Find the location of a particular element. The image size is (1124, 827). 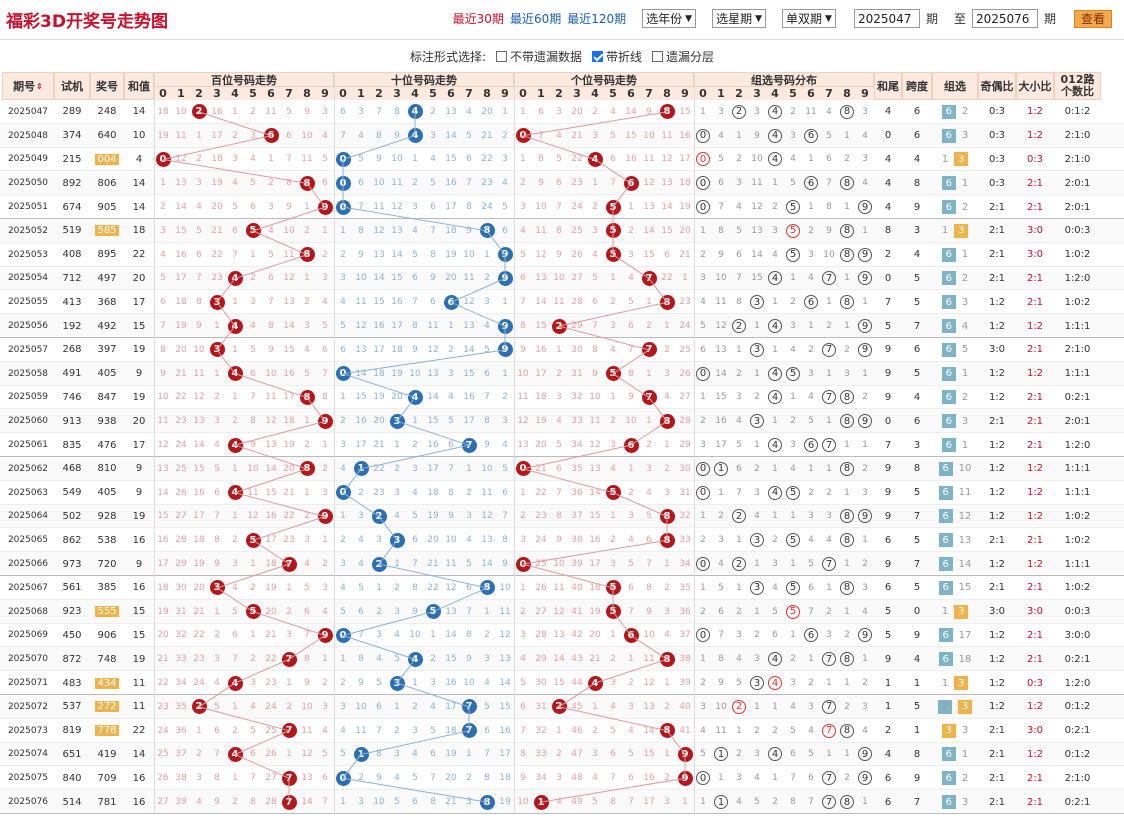

digit-cell: 47 is located at coordinates (577, 754).